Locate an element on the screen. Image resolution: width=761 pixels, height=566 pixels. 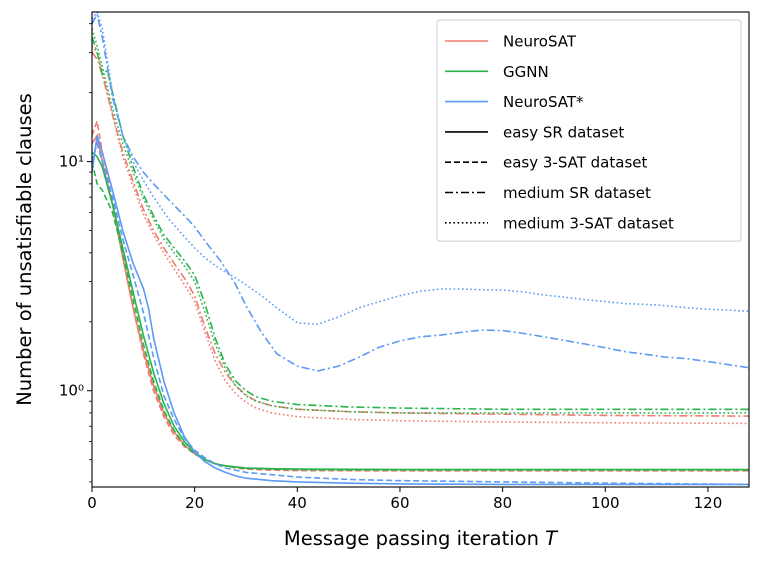
legend-label: NeuroSAT* is located at coordinates (543, 102).